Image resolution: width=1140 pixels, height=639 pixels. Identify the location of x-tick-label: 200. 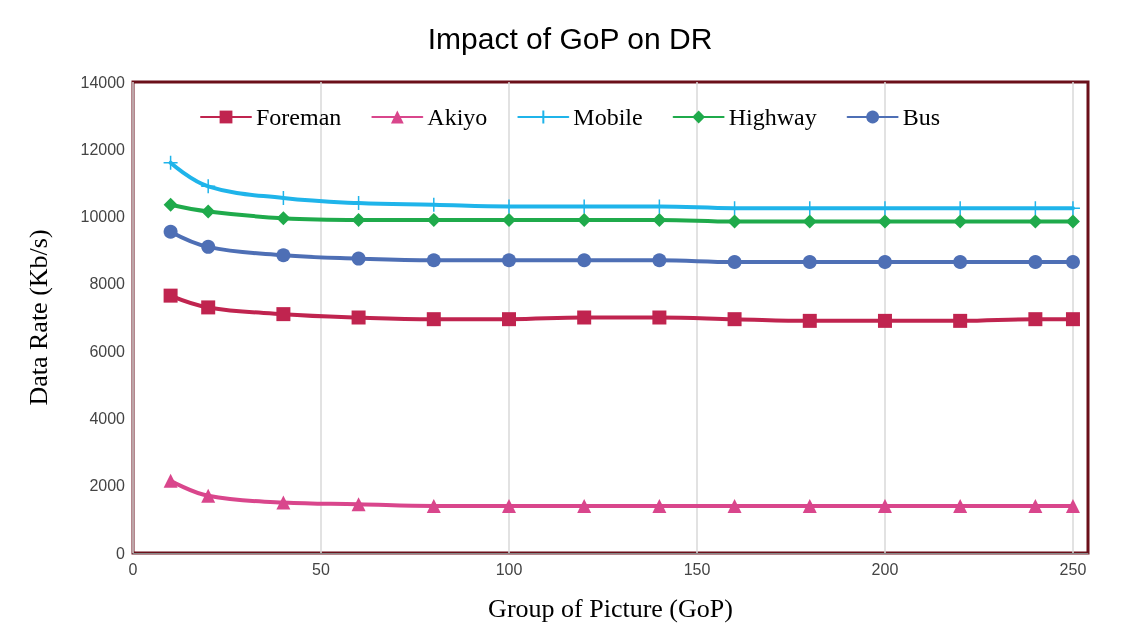
(885, 569).